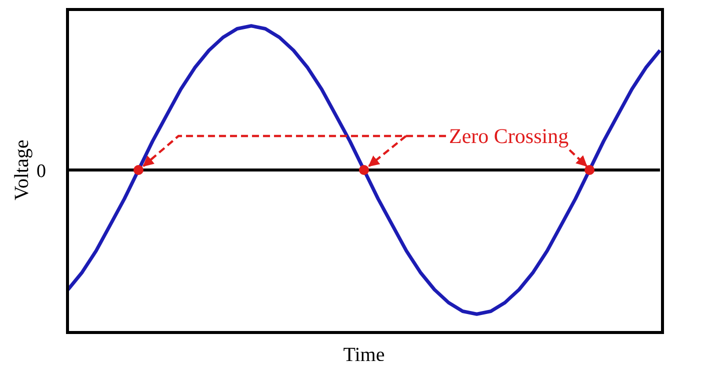 This screenshot has height=369, width=710. What do you see at coordinates (509, 136) in the screenshot?
I see `annotation: Zero Crossing` at bounding box center [509, 136].